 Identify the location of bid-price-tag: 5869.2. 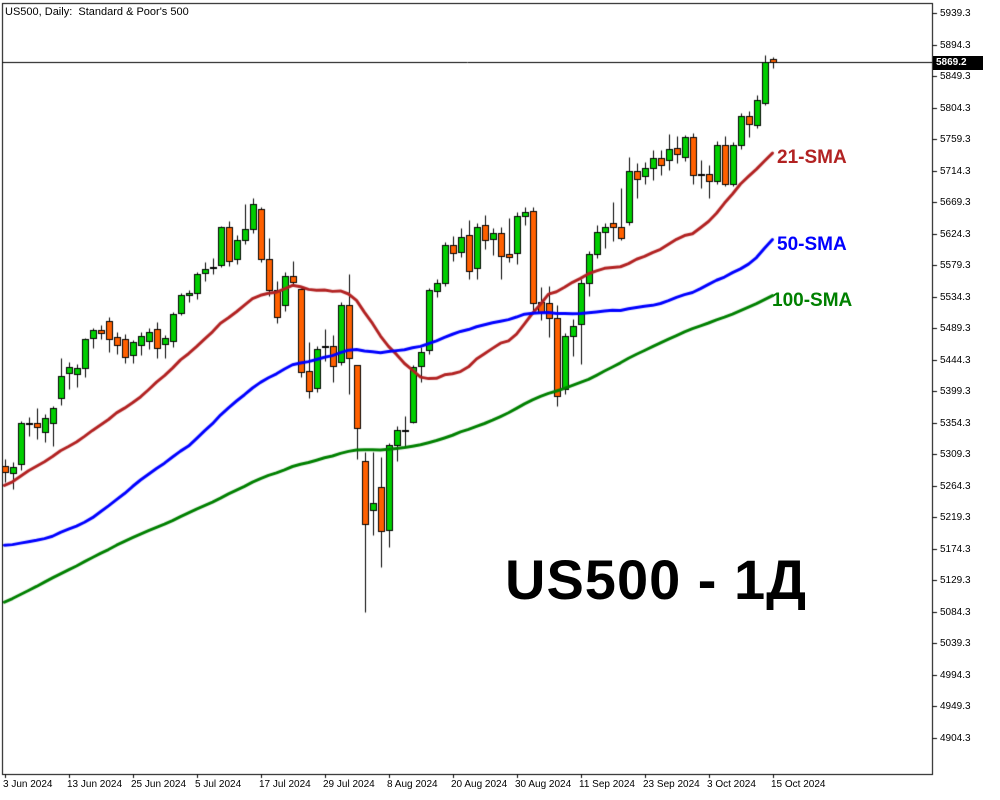
(958, 62).